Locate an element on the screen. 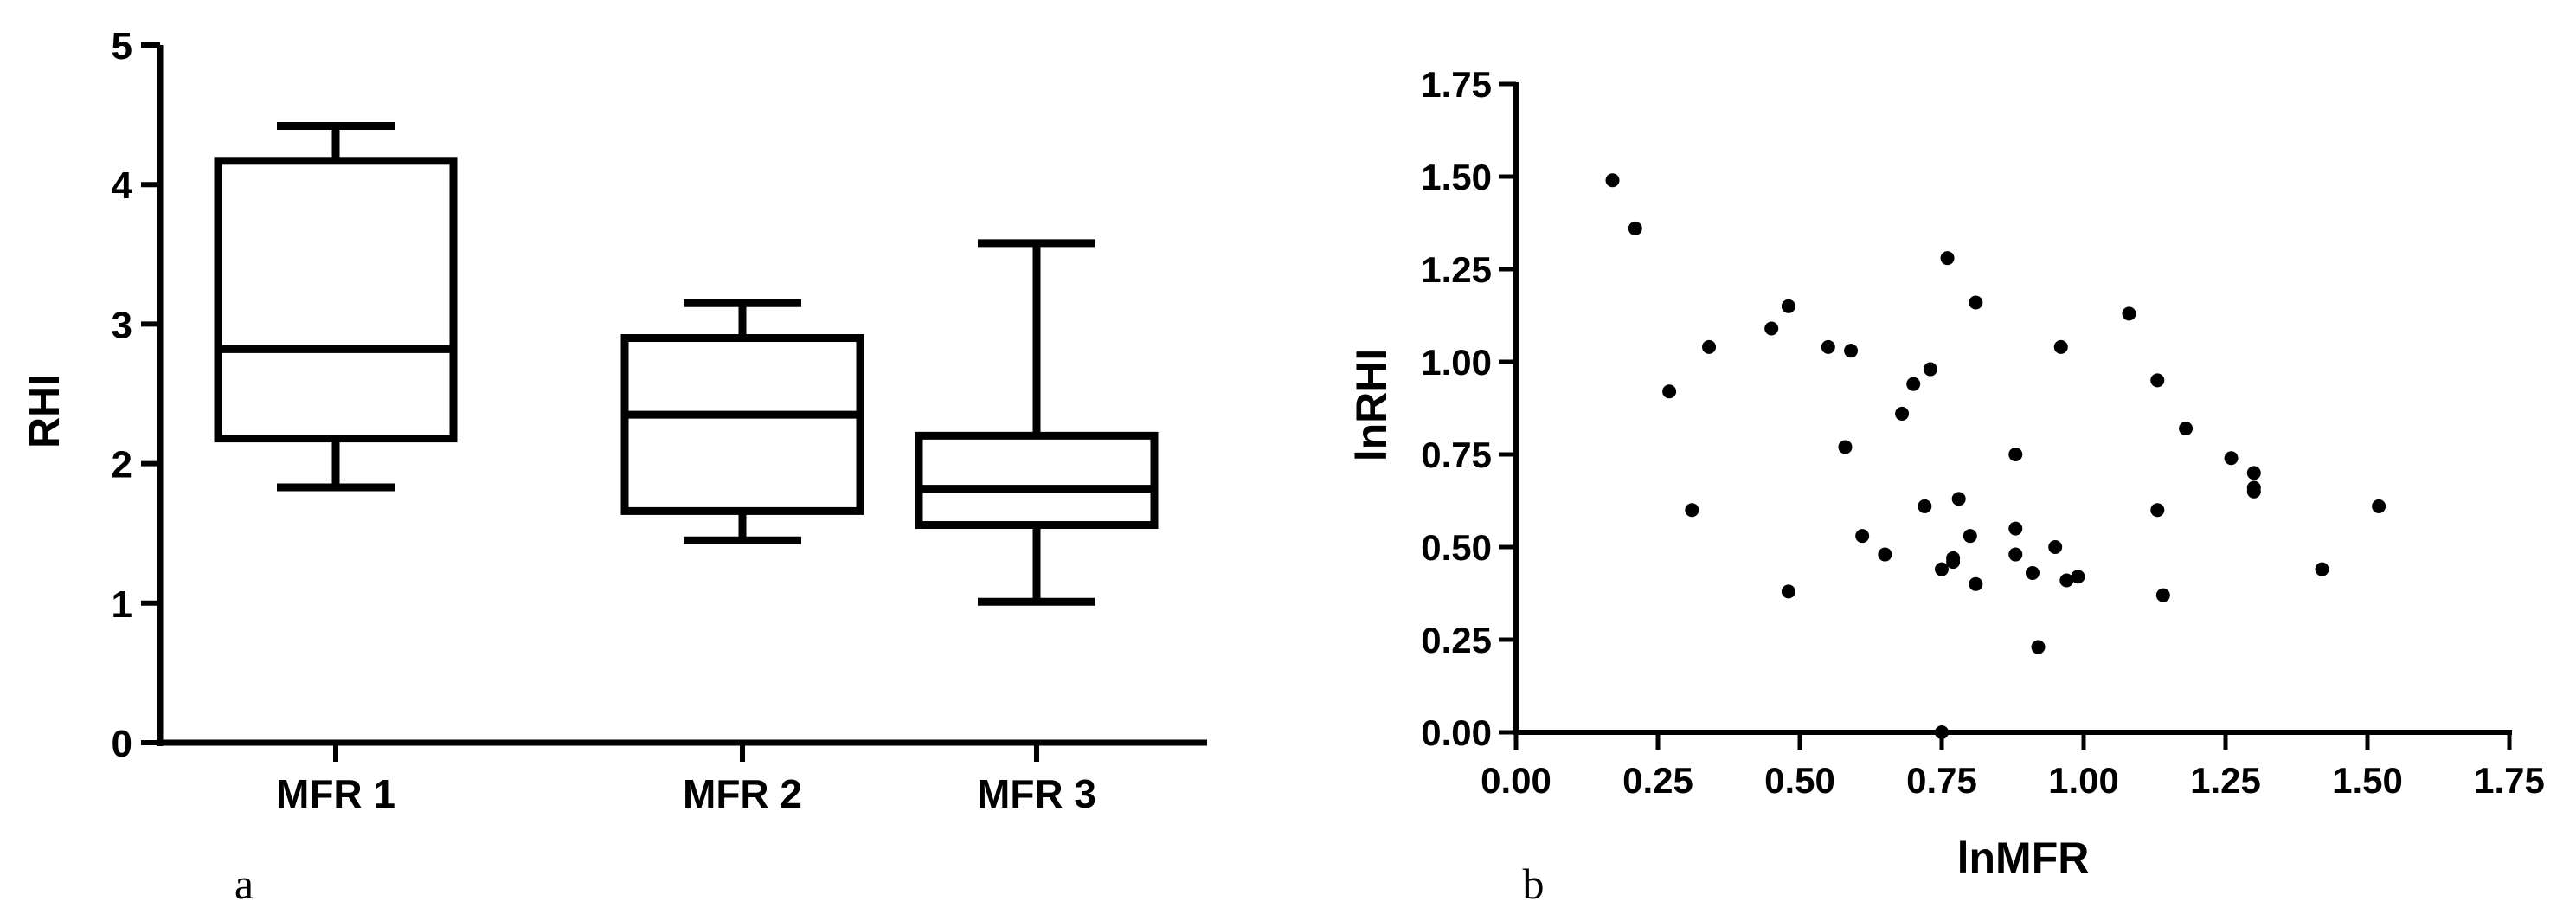 This screenshot has width=2576, height=921. box-plot-y-ticks: 0 1 2 3 4 5 is located at coordinates (136, 395).